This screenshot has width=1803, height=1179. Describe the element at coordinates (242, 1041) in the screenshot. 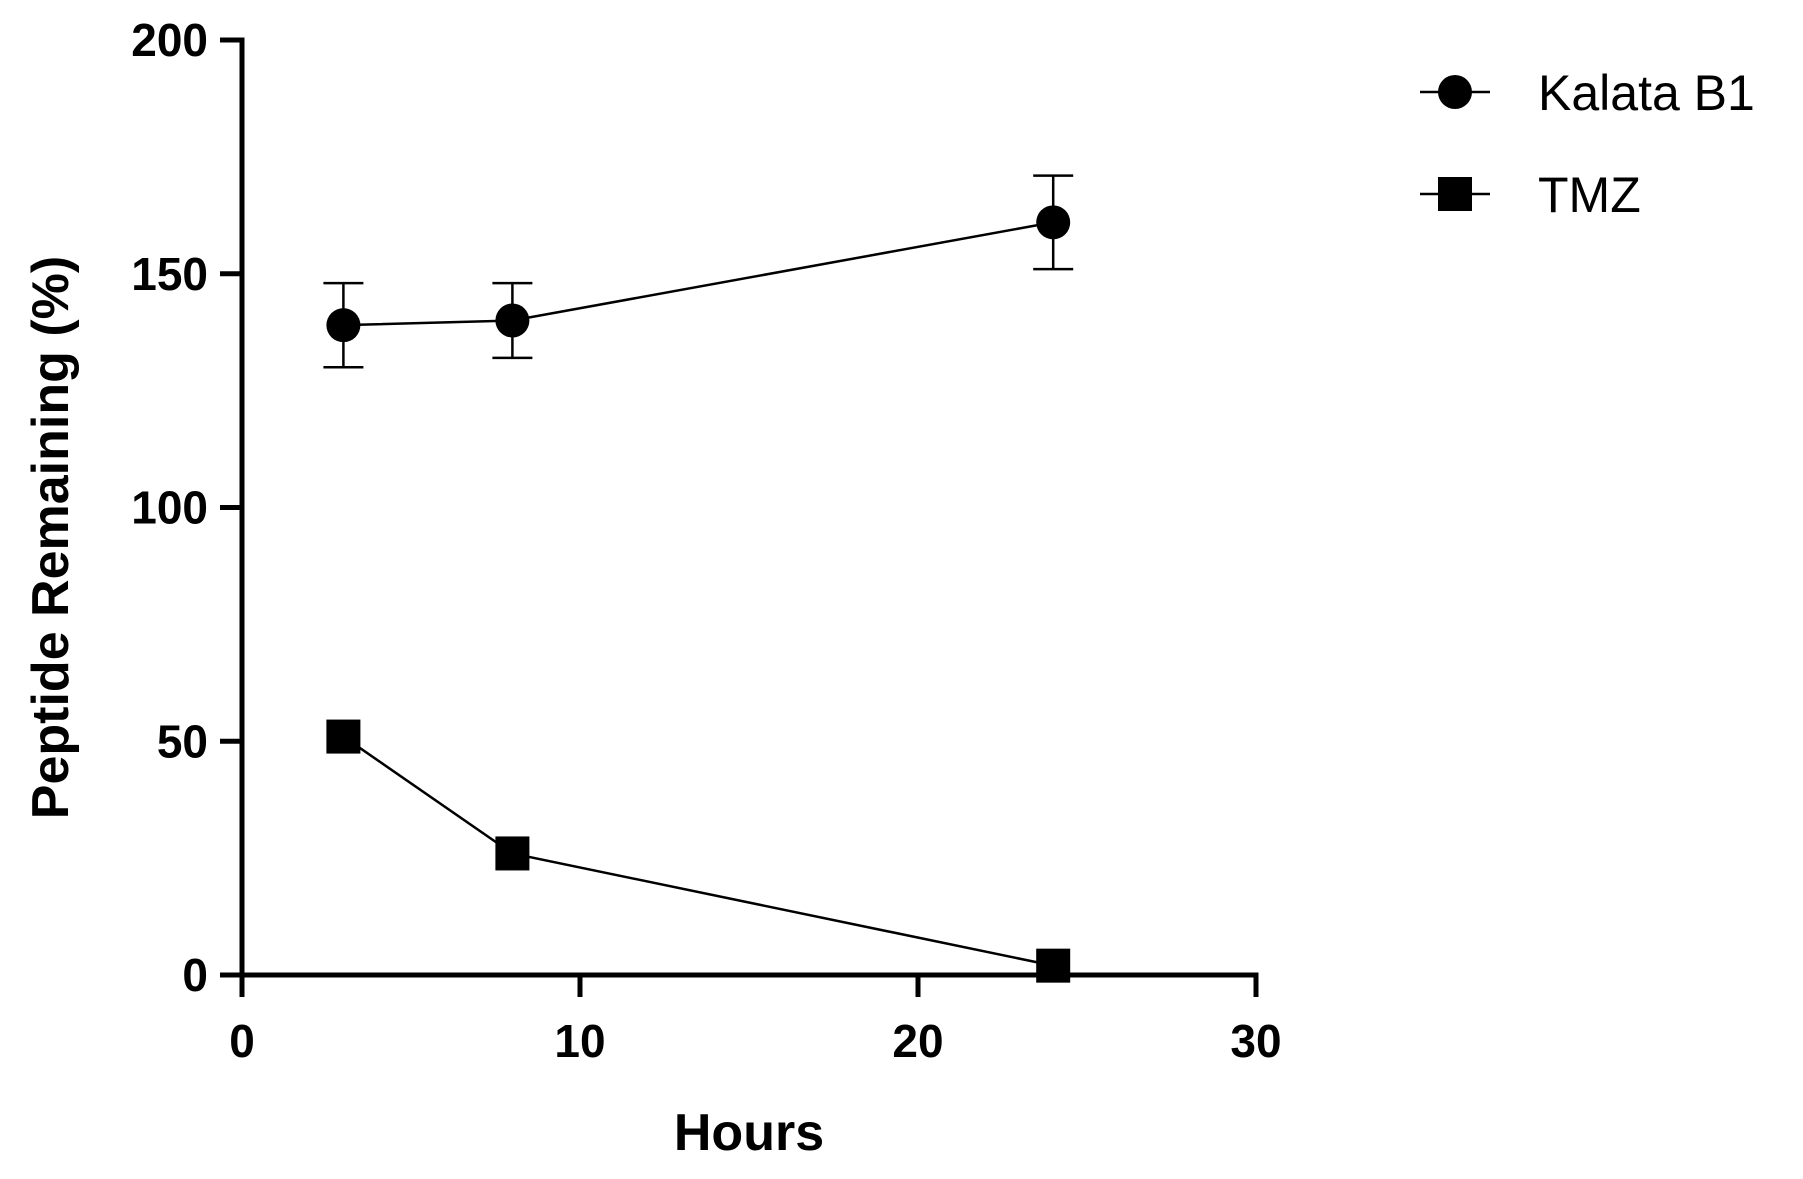

I see `x-tick-label: 0` at that location.